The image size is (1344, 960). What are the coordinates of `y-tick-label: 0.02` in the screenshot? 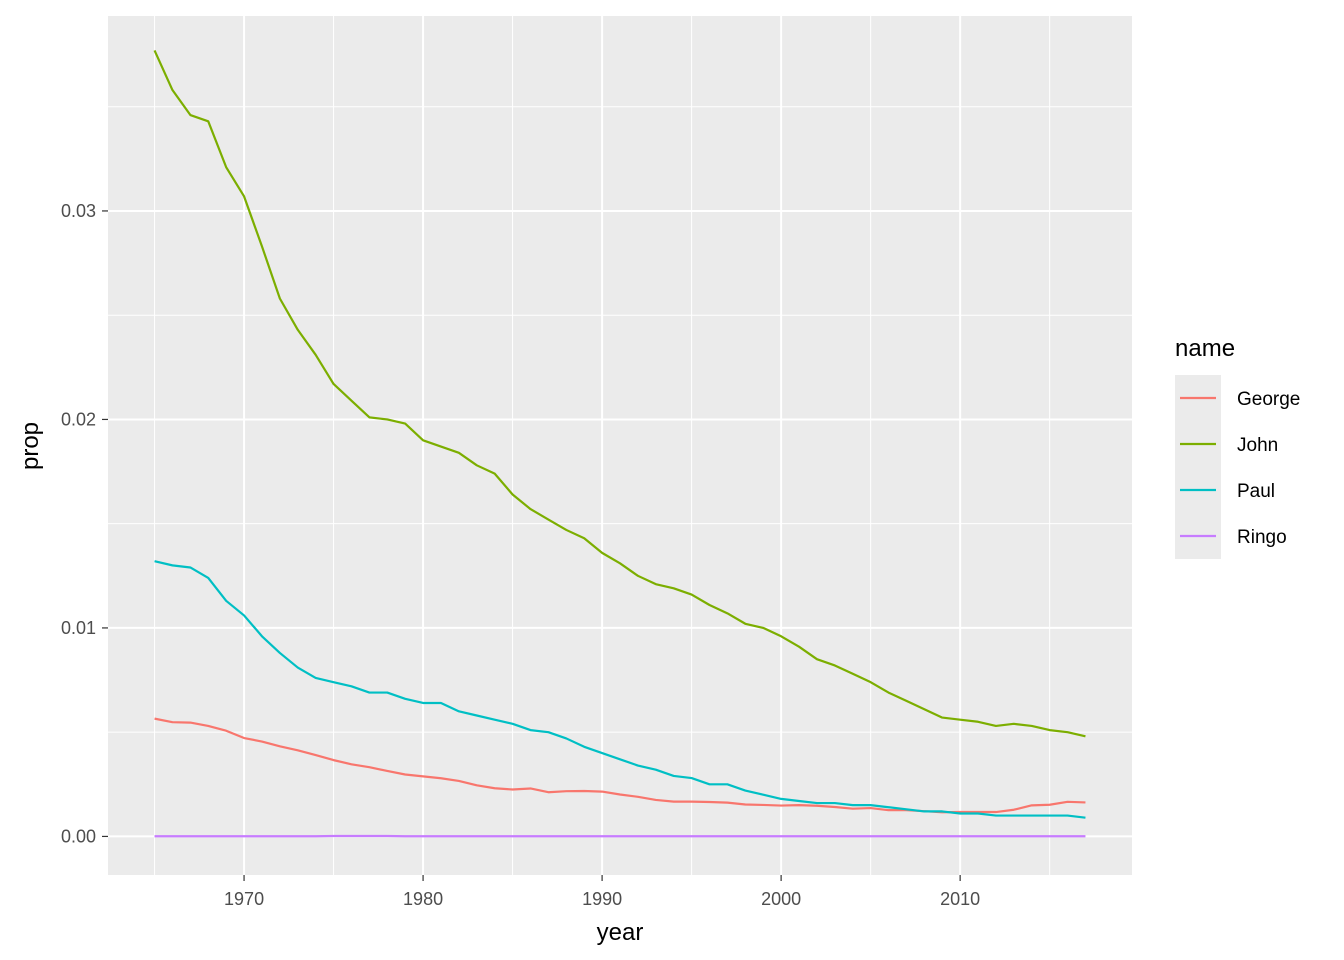 It's located at (78, 419).